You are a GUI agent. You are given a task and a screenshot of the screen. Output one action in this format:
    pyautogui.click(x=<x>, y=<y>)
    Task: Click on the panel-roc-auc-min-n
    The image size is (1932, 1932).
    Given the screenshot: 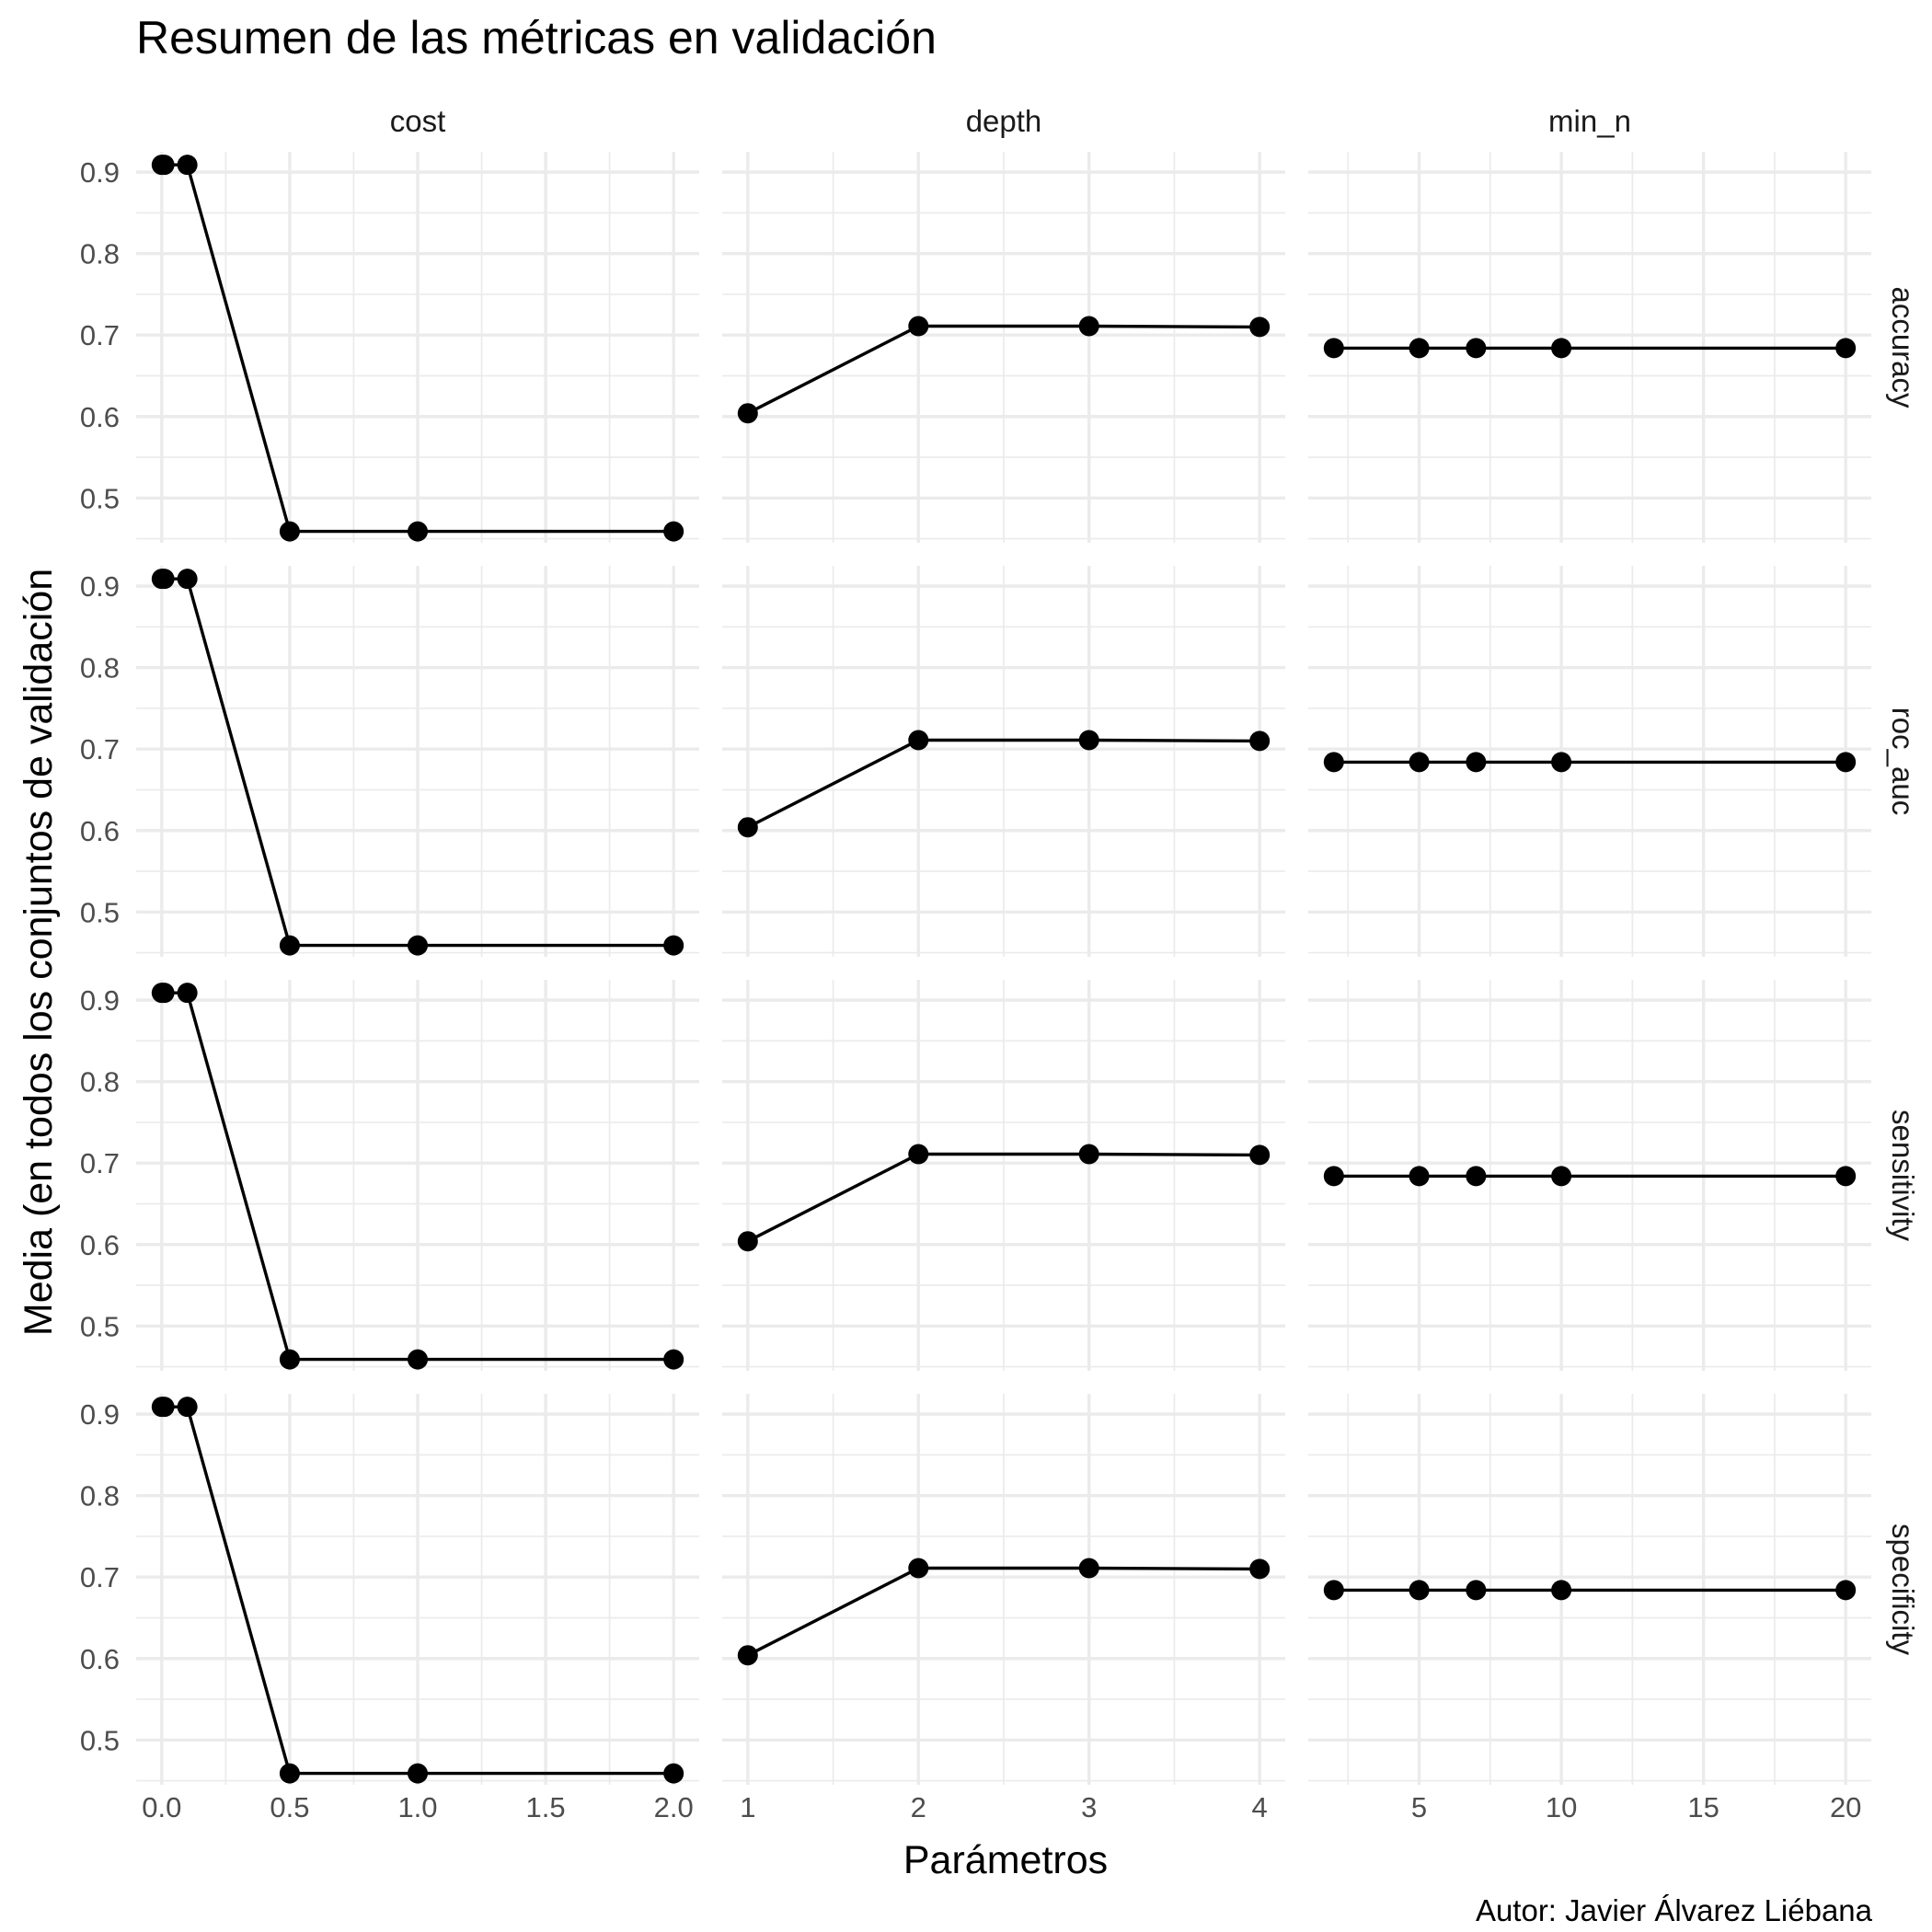 What is the action you would take?
    pyautogui.click(x=1589, y=761)
    